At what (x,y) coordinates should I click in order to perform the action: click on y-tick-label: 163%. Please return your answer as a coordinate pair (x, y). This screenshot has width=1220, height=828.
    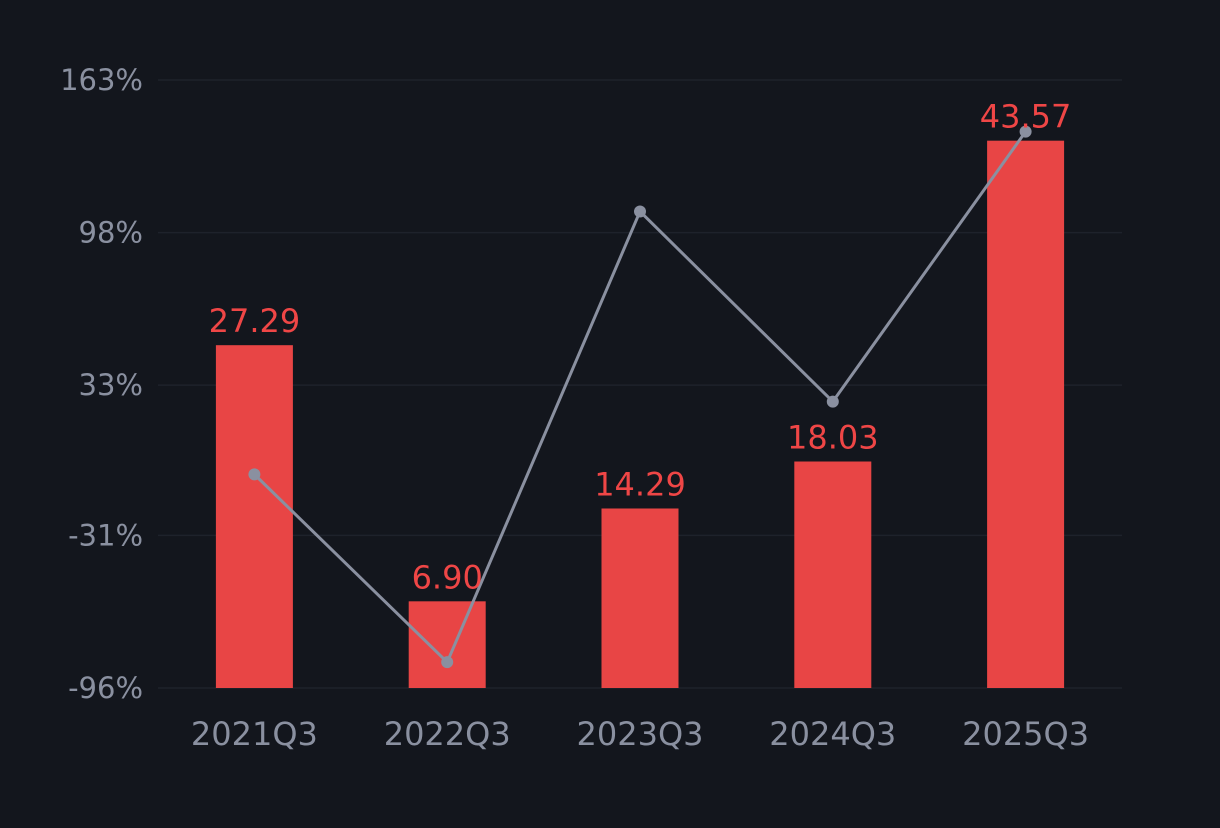
    Looking at the image, I should click on (101, 80).